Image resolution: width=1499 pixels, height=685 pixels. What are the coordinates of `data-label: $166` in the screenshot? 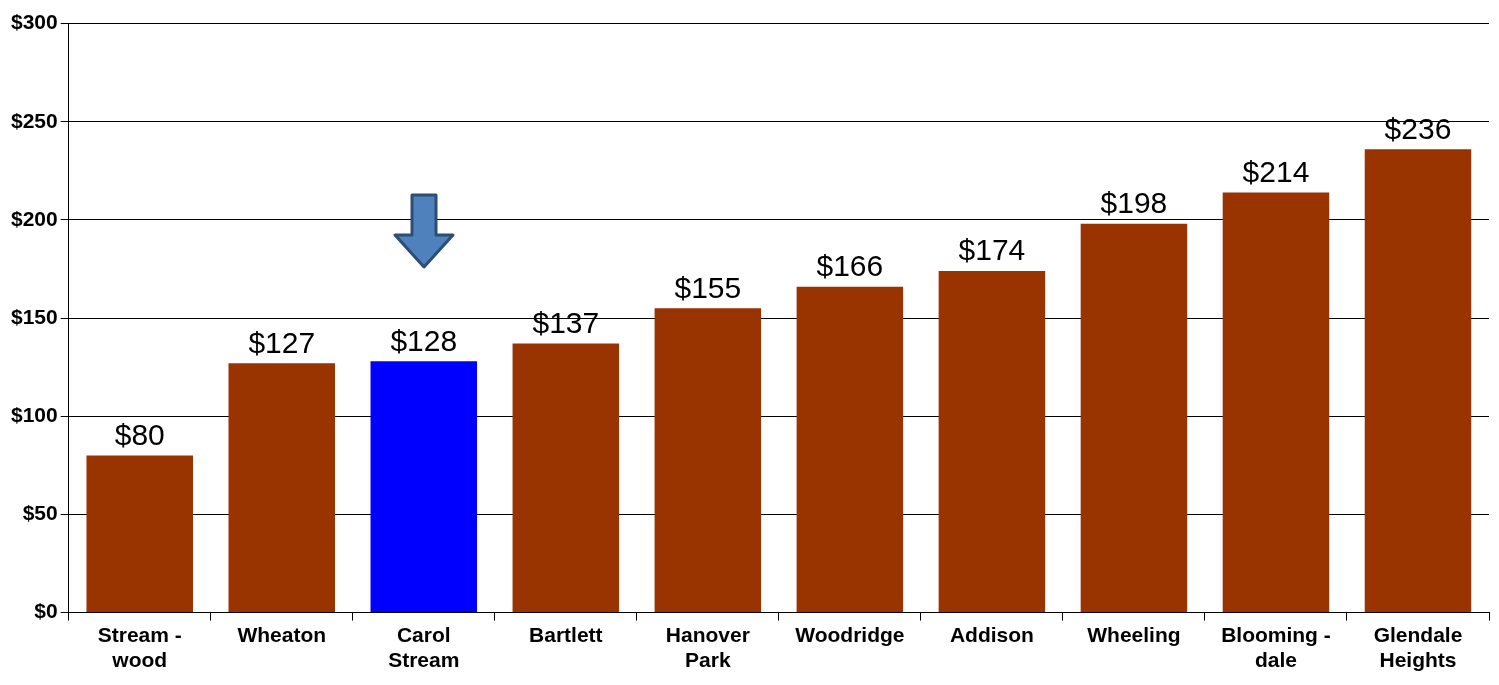 It's located at (850, 265).